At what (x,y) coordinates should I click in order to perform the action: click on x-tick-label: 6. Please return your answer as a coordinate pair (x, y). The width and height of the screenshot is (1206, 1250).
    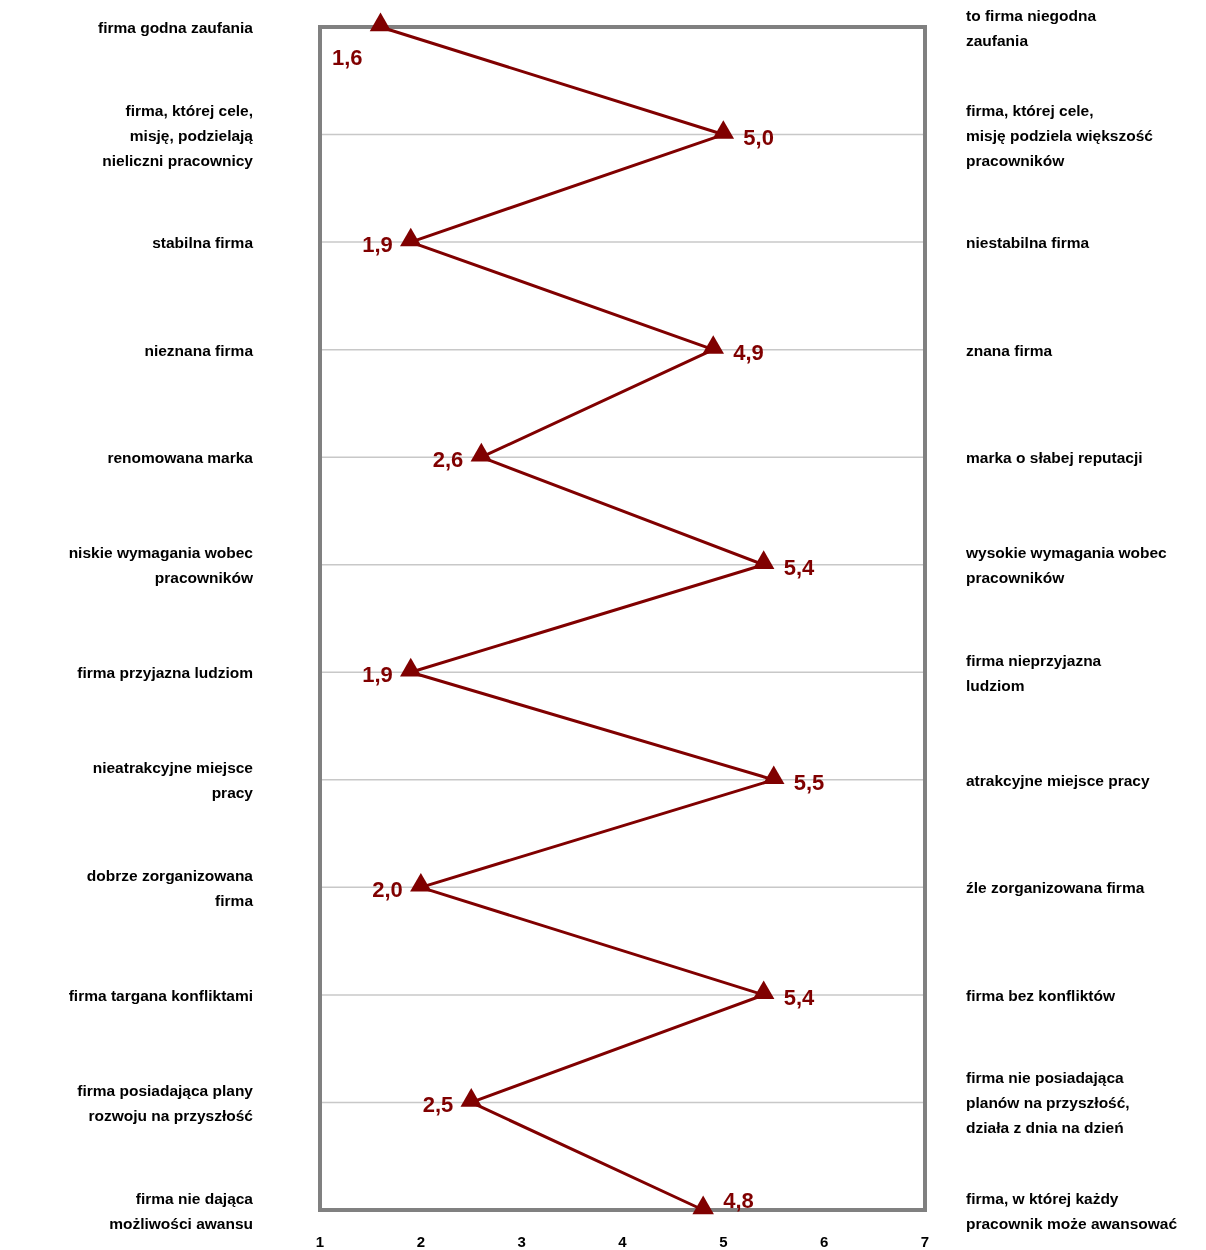
    Looking at the image, I should click on (824, 1241).